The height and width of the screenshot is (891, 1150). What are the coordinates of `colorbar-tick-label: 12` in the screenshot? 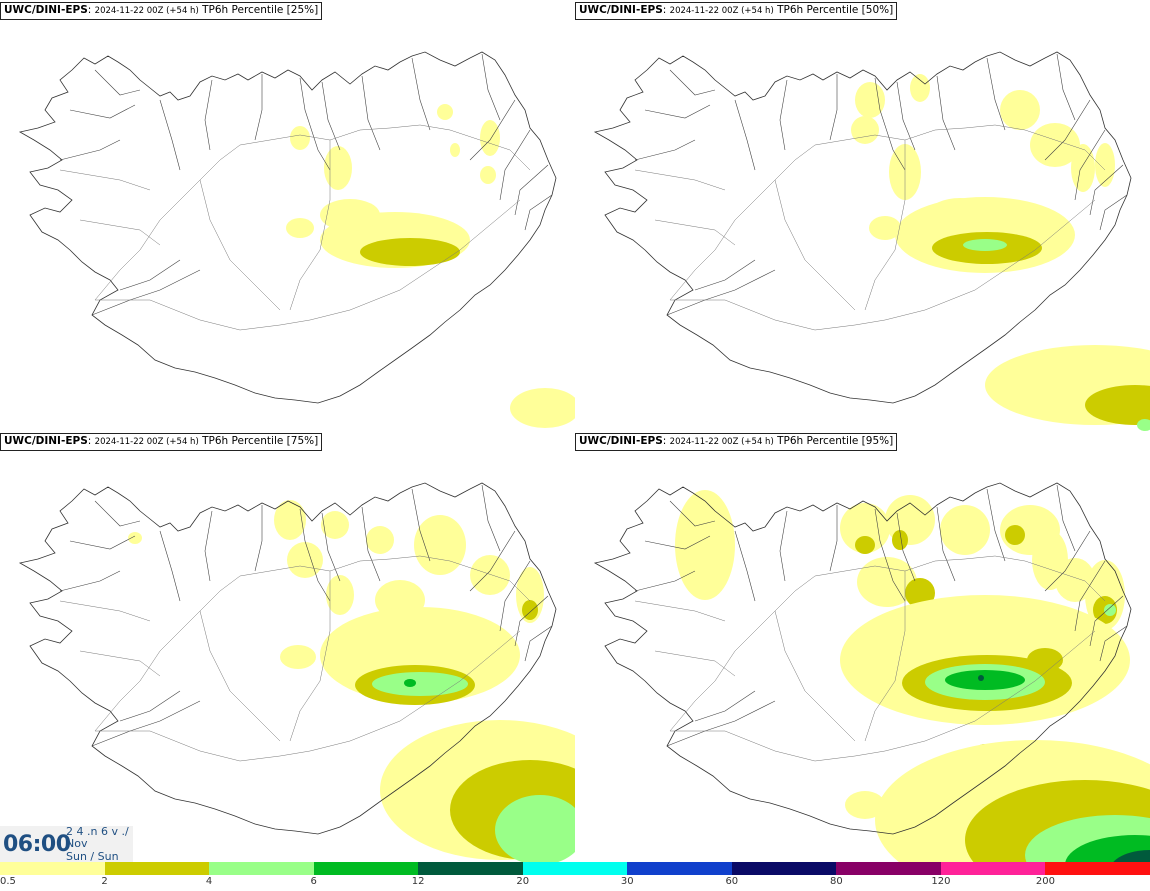 It's located at (418, 881).